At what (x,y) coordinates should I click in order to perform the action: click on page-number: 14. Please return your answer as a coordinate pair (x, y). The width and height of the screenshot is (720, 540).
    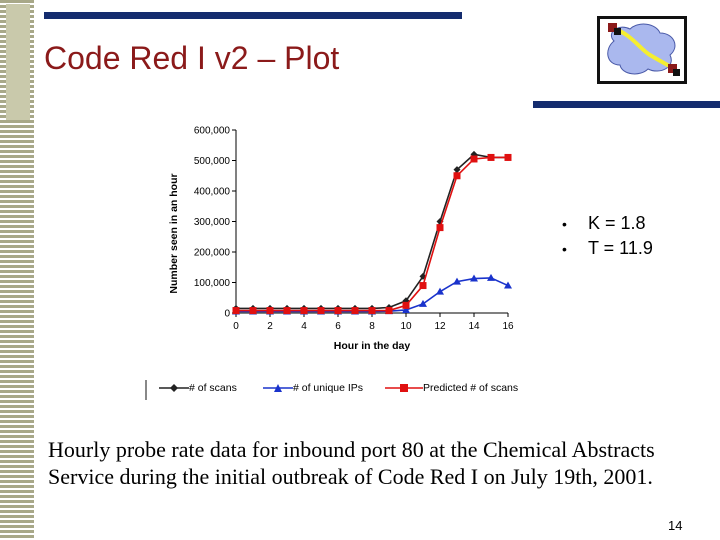
    Looking at the image, I should click on (675, 525).